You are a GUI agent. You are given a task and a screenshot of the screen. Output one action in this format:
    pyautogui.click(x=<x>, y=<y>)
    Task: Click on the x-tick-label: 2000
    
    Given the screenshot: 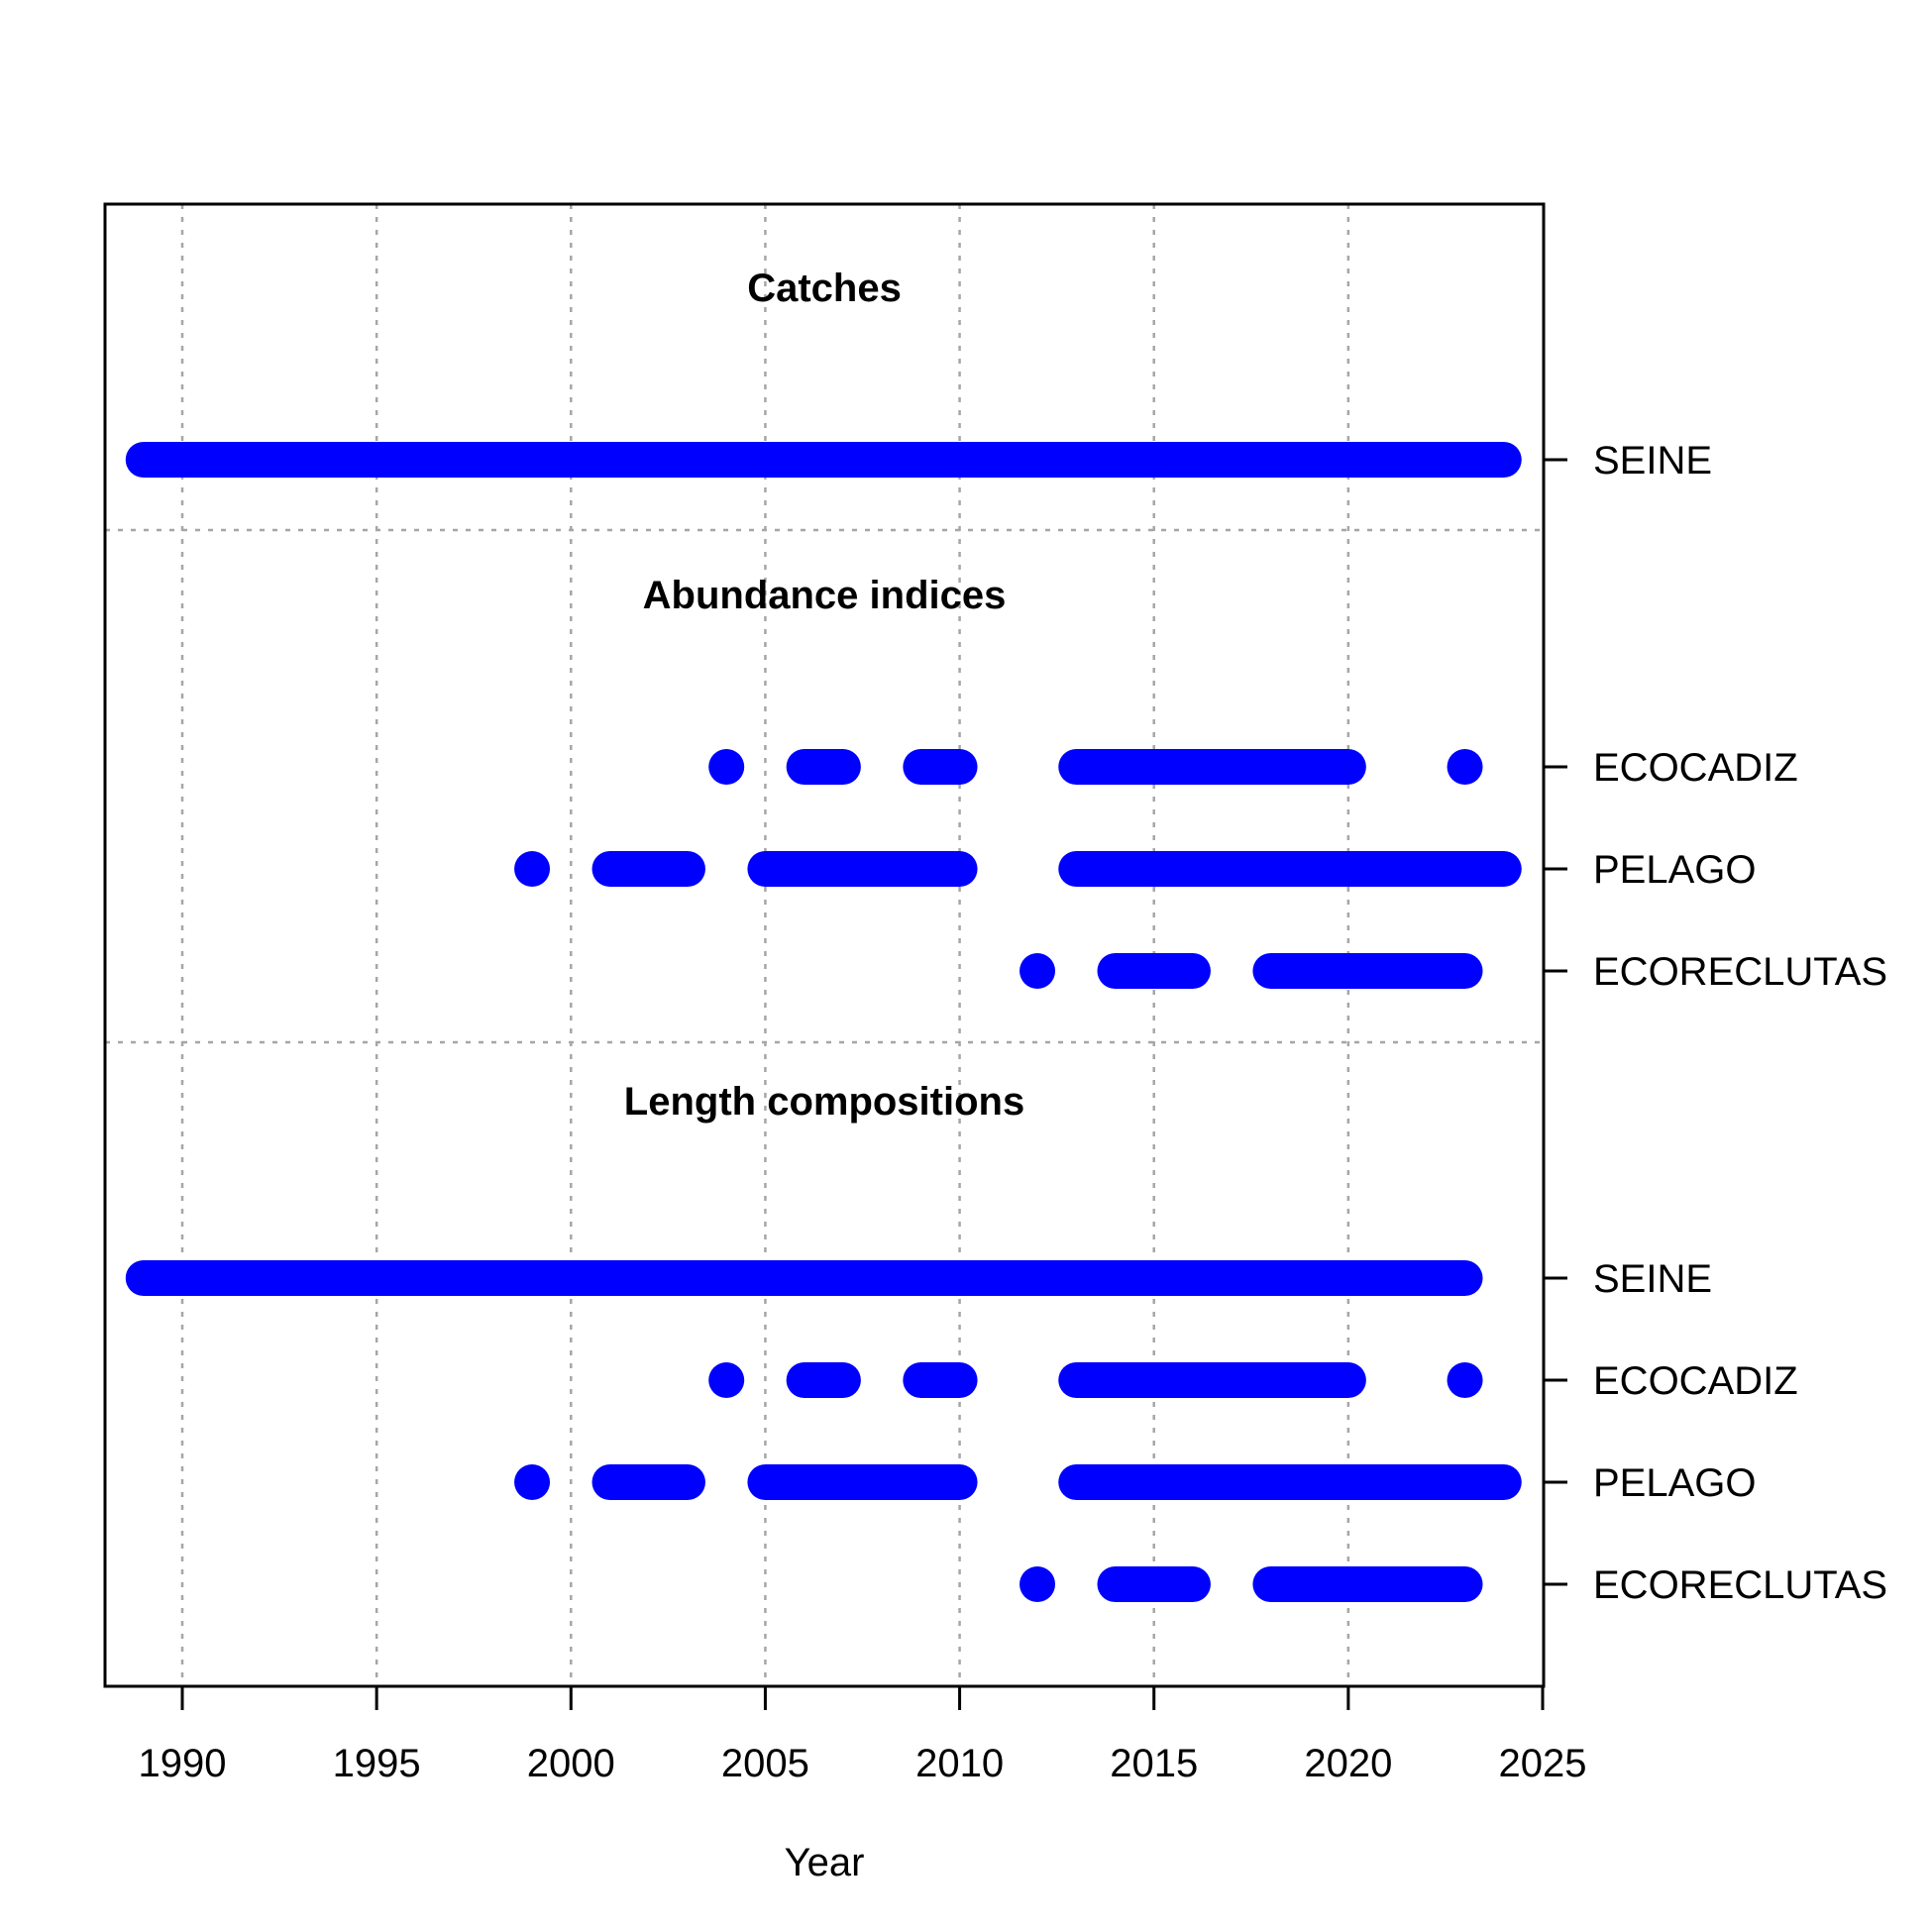 What is the action you would take?
    pyautogui.click(x=571, y=1764)
    